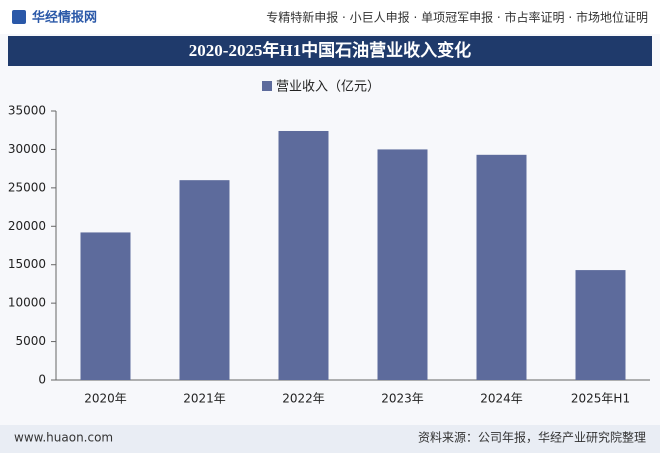 The height and width of the screenshot is (457, 660). What do you see at coordinates (600, 399) in the screenshot?
I see `x-tick-label: 2025年H1` at bounding box center [600, 399].